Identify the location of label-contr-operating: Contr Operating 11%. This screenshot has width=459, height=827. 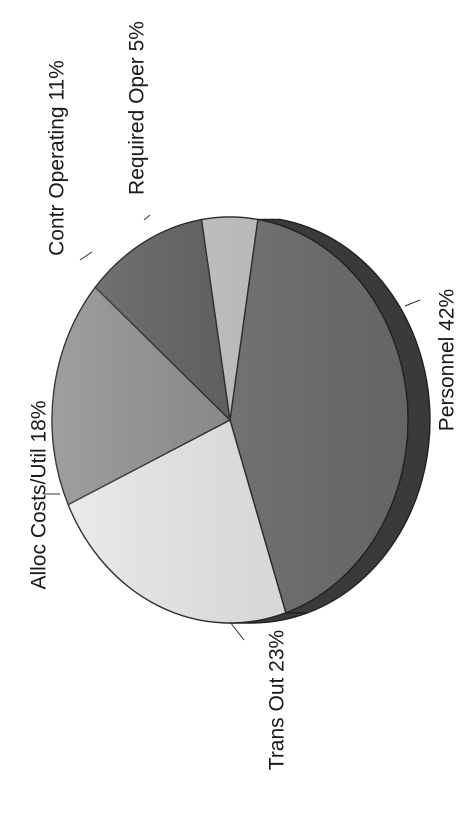
(57, 158).